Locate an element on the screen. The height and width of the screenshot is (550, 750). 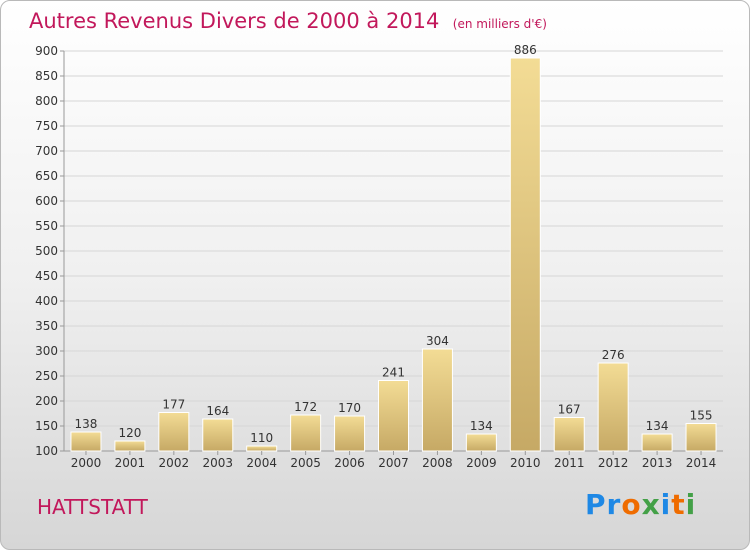
y-tick-label: 700 is located at coordinates (46, 151).